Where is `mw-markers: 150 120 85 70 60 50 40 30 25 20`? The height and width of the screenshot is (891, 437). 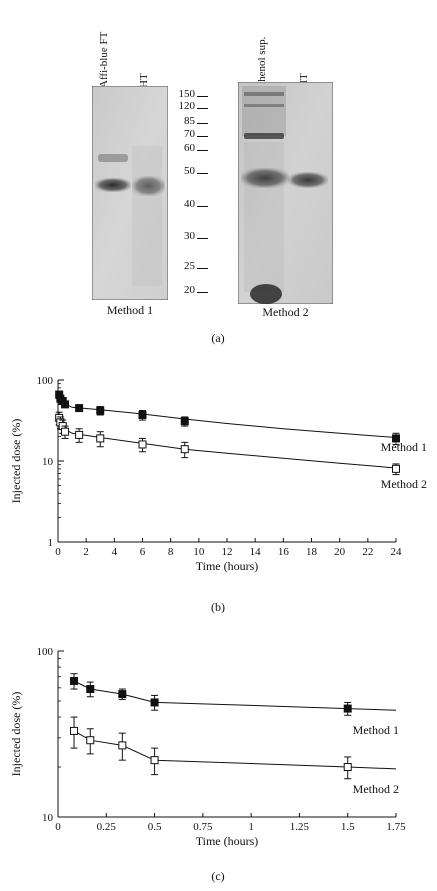 mw-markers: 150 120 85 70 60 50 40 30 25 20 is located at coordinates (200, 195).